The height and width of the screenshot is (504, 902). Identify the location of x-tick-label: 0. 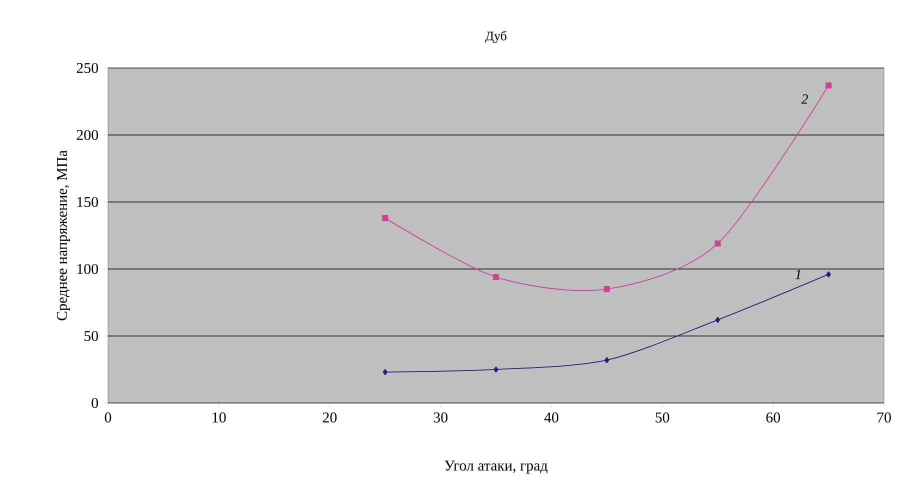
(108, 417).